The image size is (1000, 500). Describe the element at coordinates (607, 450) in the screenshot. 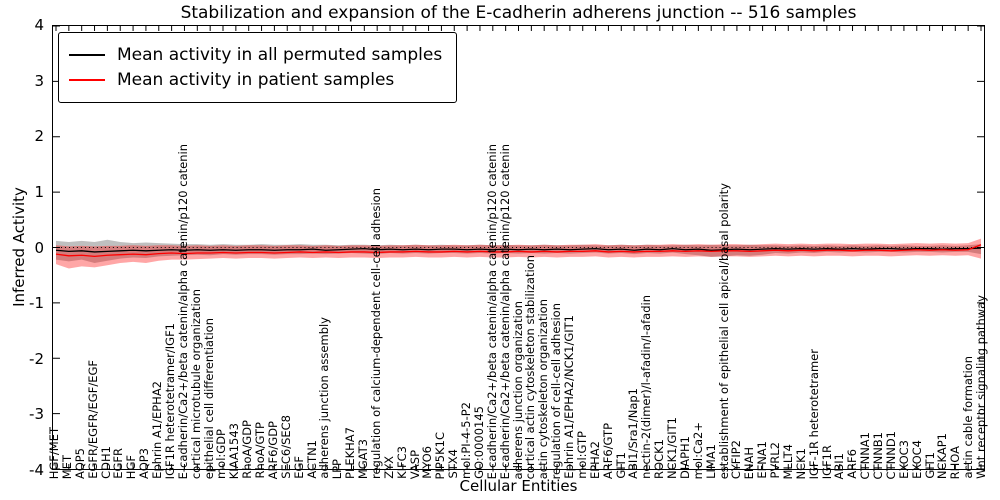

I see `x-tick-label: ARF6/GTP` at that location.